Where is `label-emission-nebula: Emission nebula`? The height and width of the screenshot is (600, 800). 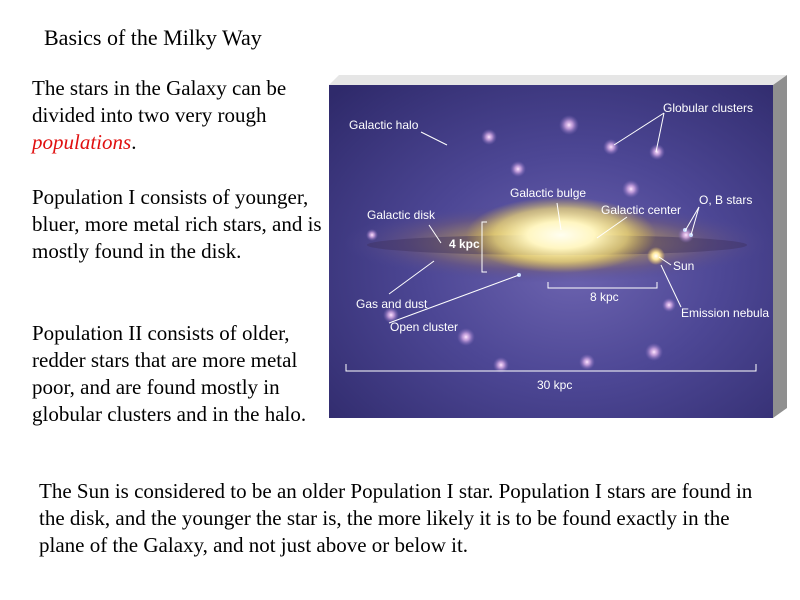 label-emission-nebula: Emission nebula is located at coordinates (725, 313).